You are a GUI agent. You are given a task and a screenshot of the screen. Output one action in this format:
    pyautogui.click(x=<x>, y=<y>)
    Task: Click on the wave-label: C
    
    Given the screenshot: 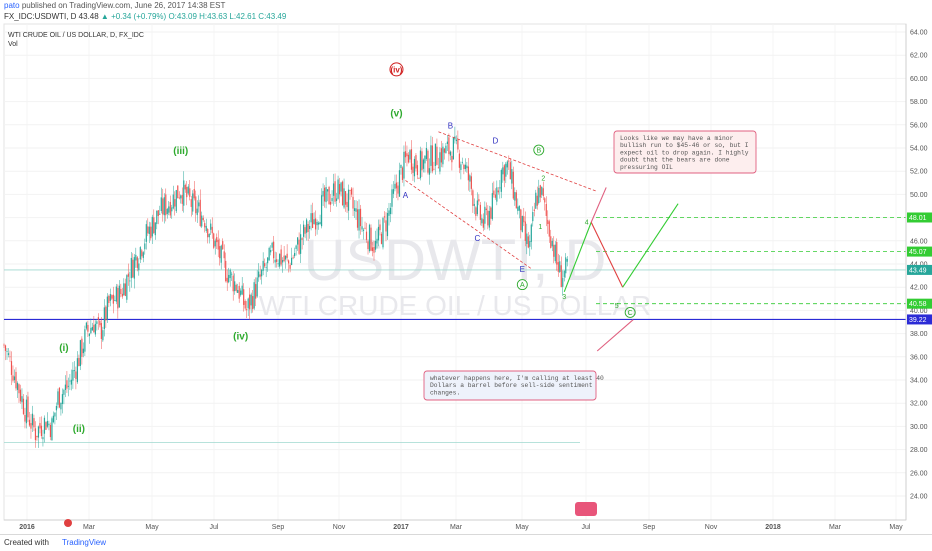 What is the action you would take?
    pyautogui.click(x=477, y=238)
    